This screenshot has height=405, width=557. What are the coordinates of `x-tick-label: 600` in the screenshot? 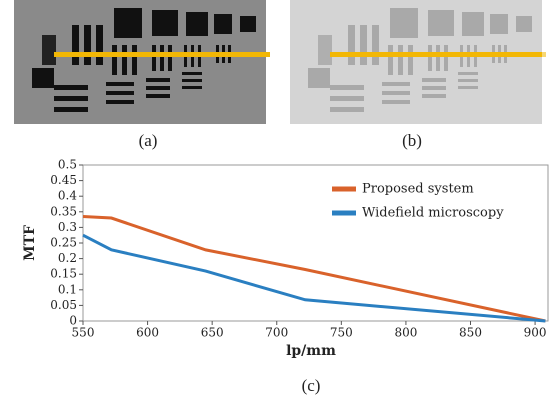 It's located at (147, 333).